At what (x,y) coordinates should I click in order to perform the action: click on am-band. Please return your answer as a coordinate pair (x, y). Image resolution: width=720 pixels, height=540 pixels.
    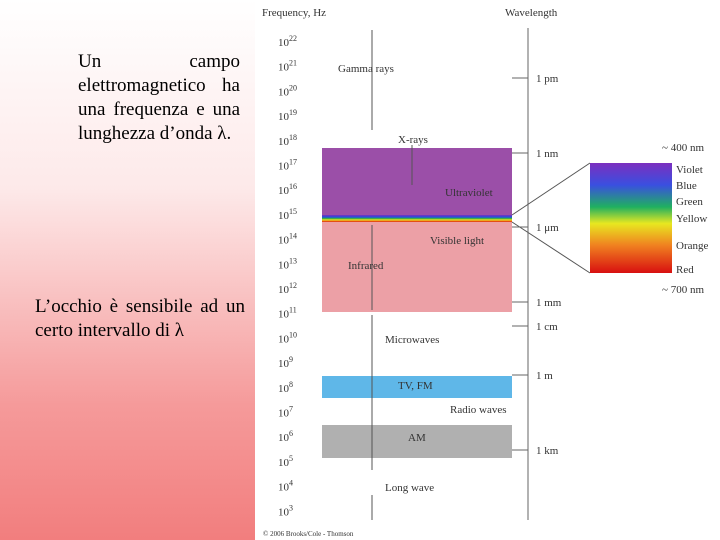
    Looking at the image, I should click on (417, 441).